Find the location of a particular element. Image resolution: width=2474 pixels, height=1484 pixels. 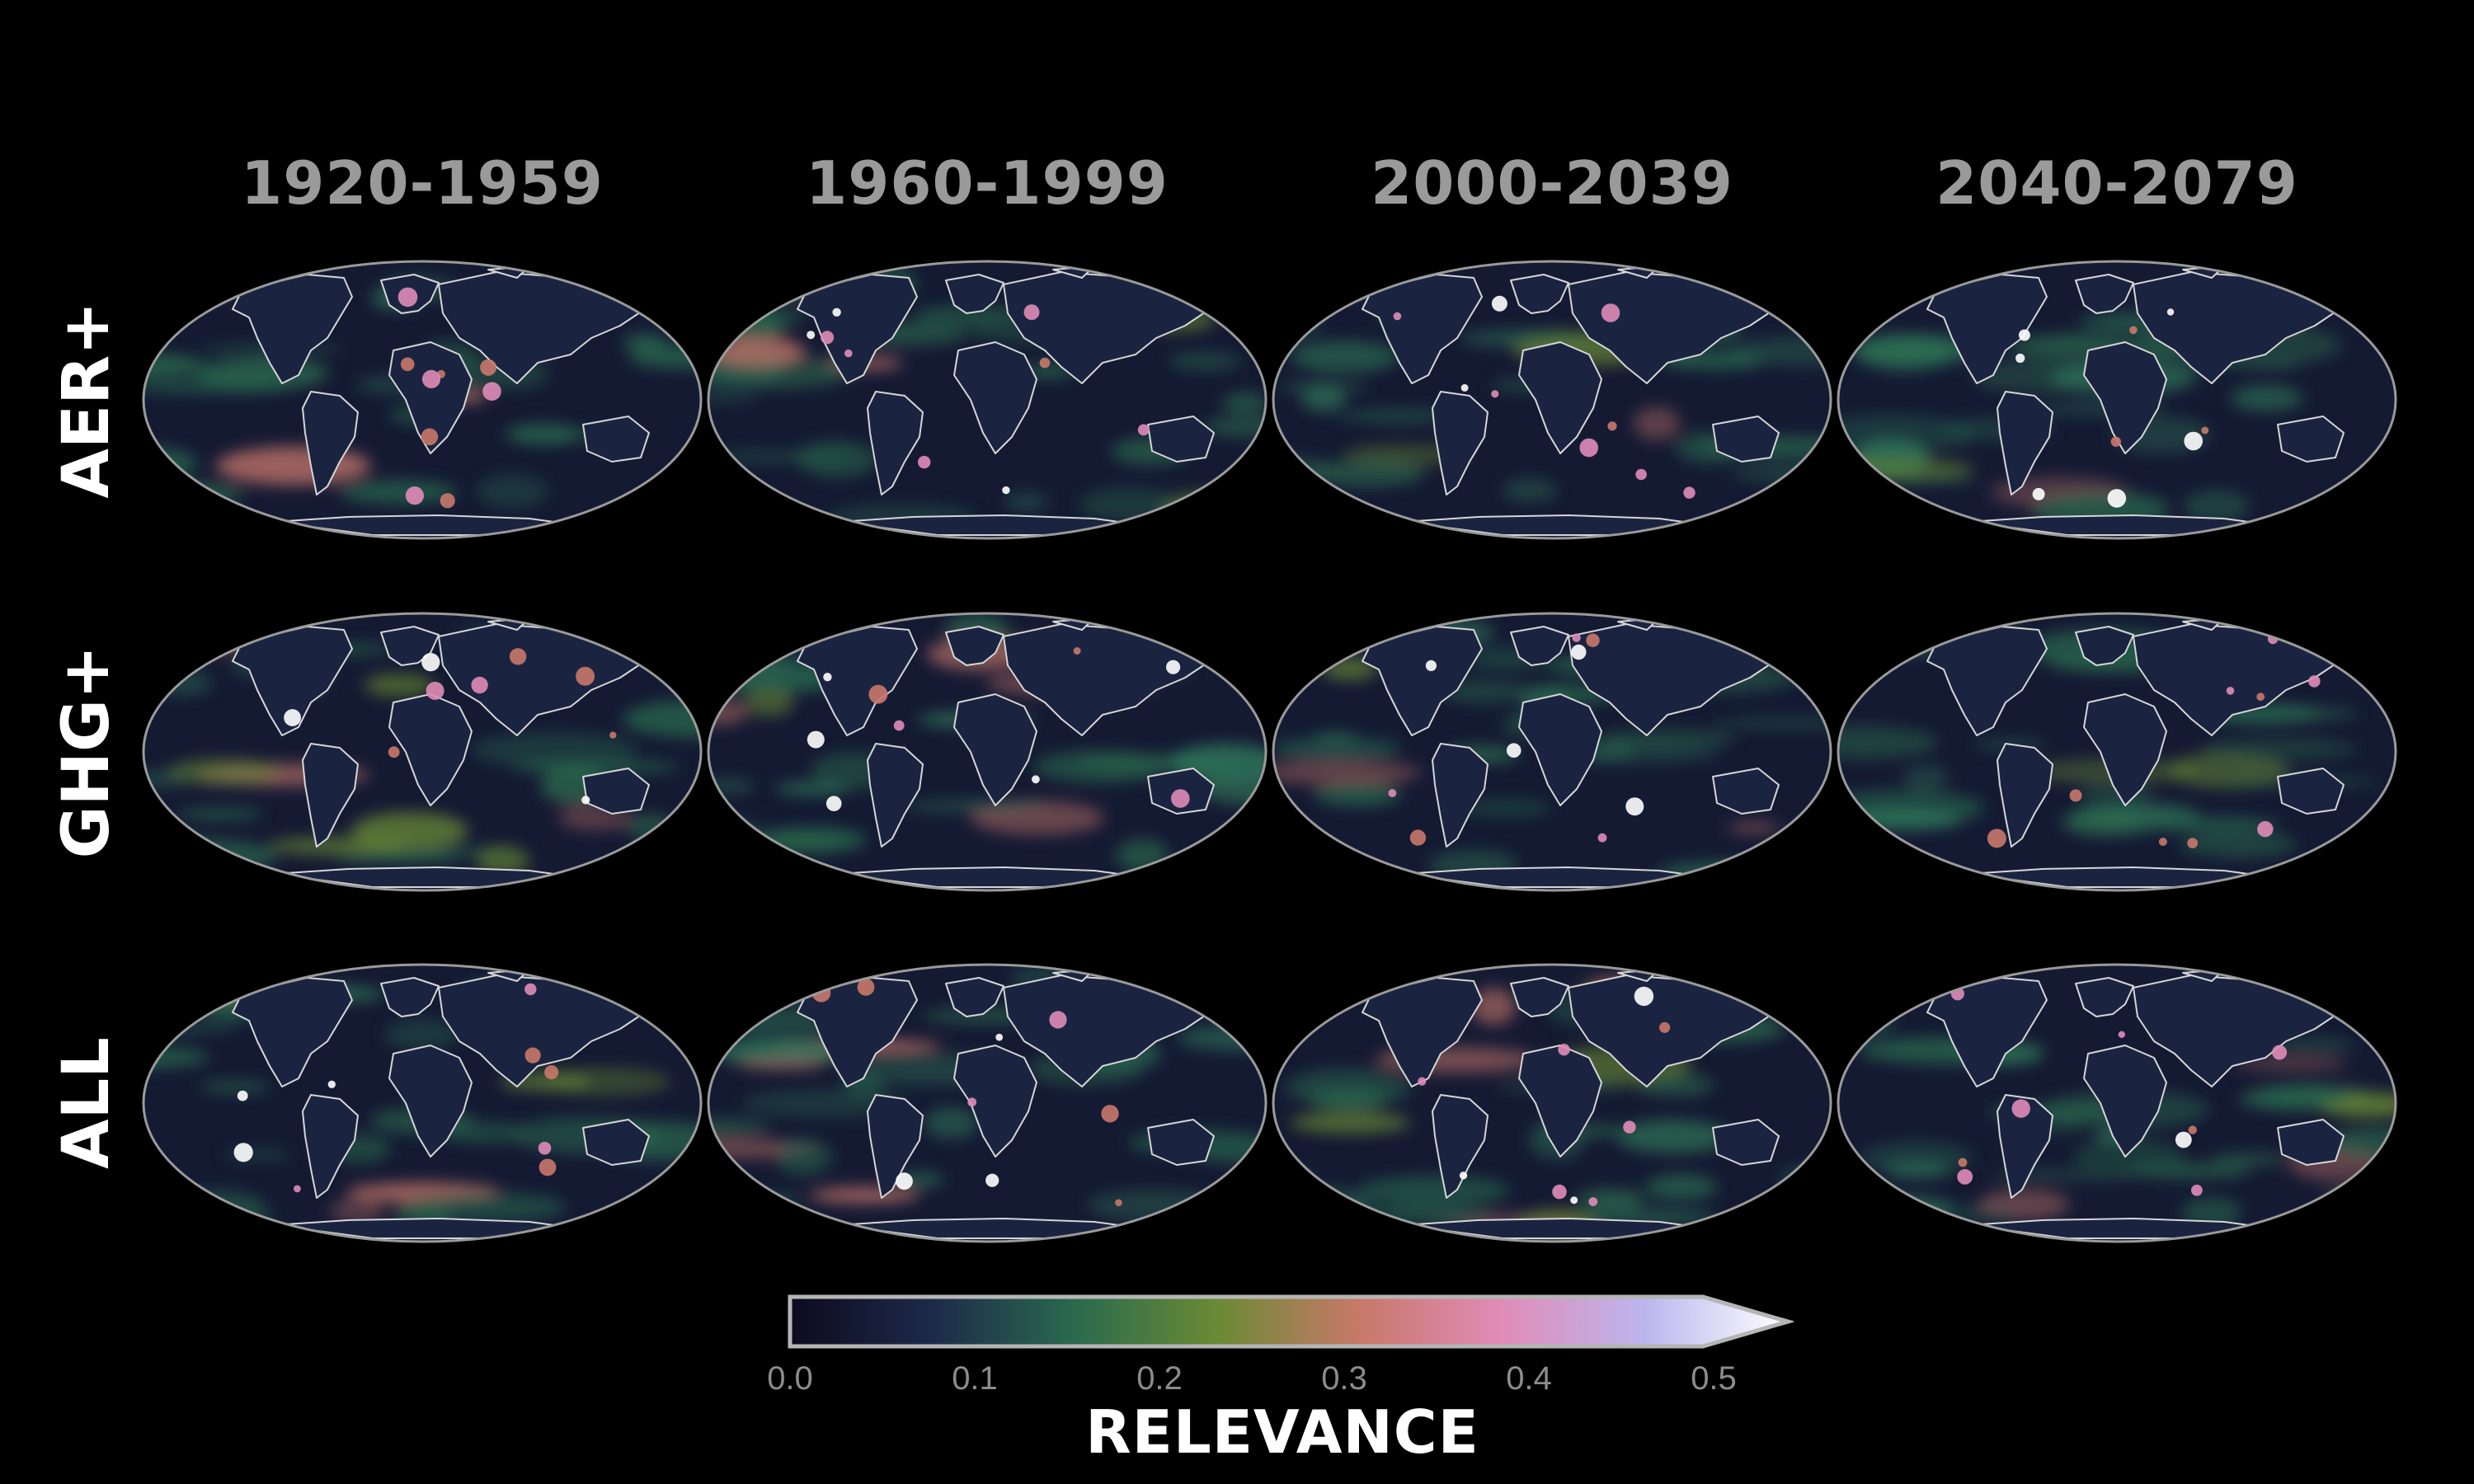

colorbar-bar is located at coordinates (1291, 1321).